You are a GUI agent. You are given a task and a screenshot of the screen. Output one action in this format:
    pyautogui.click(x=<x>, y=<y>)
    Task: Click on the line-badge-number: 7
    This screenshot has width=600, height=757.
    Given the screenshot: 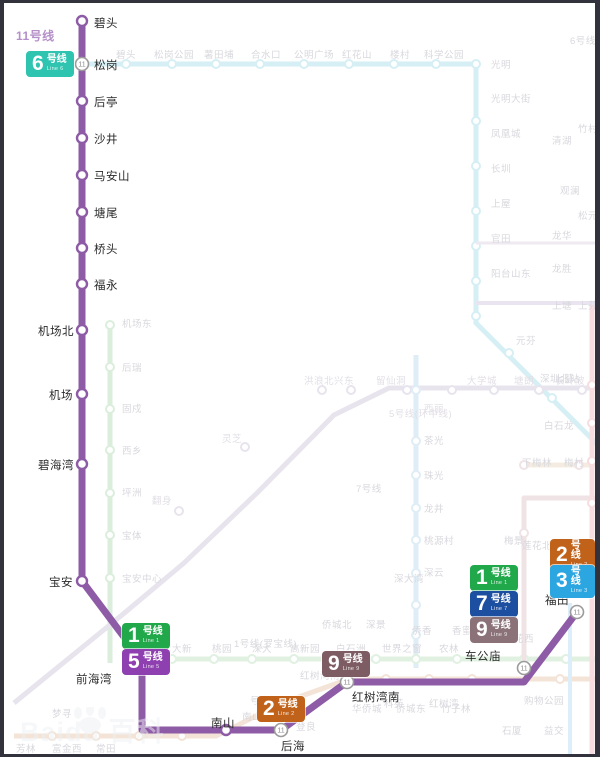 What is the action you would take?
    pyautogui.click(x=482, y=603)
    